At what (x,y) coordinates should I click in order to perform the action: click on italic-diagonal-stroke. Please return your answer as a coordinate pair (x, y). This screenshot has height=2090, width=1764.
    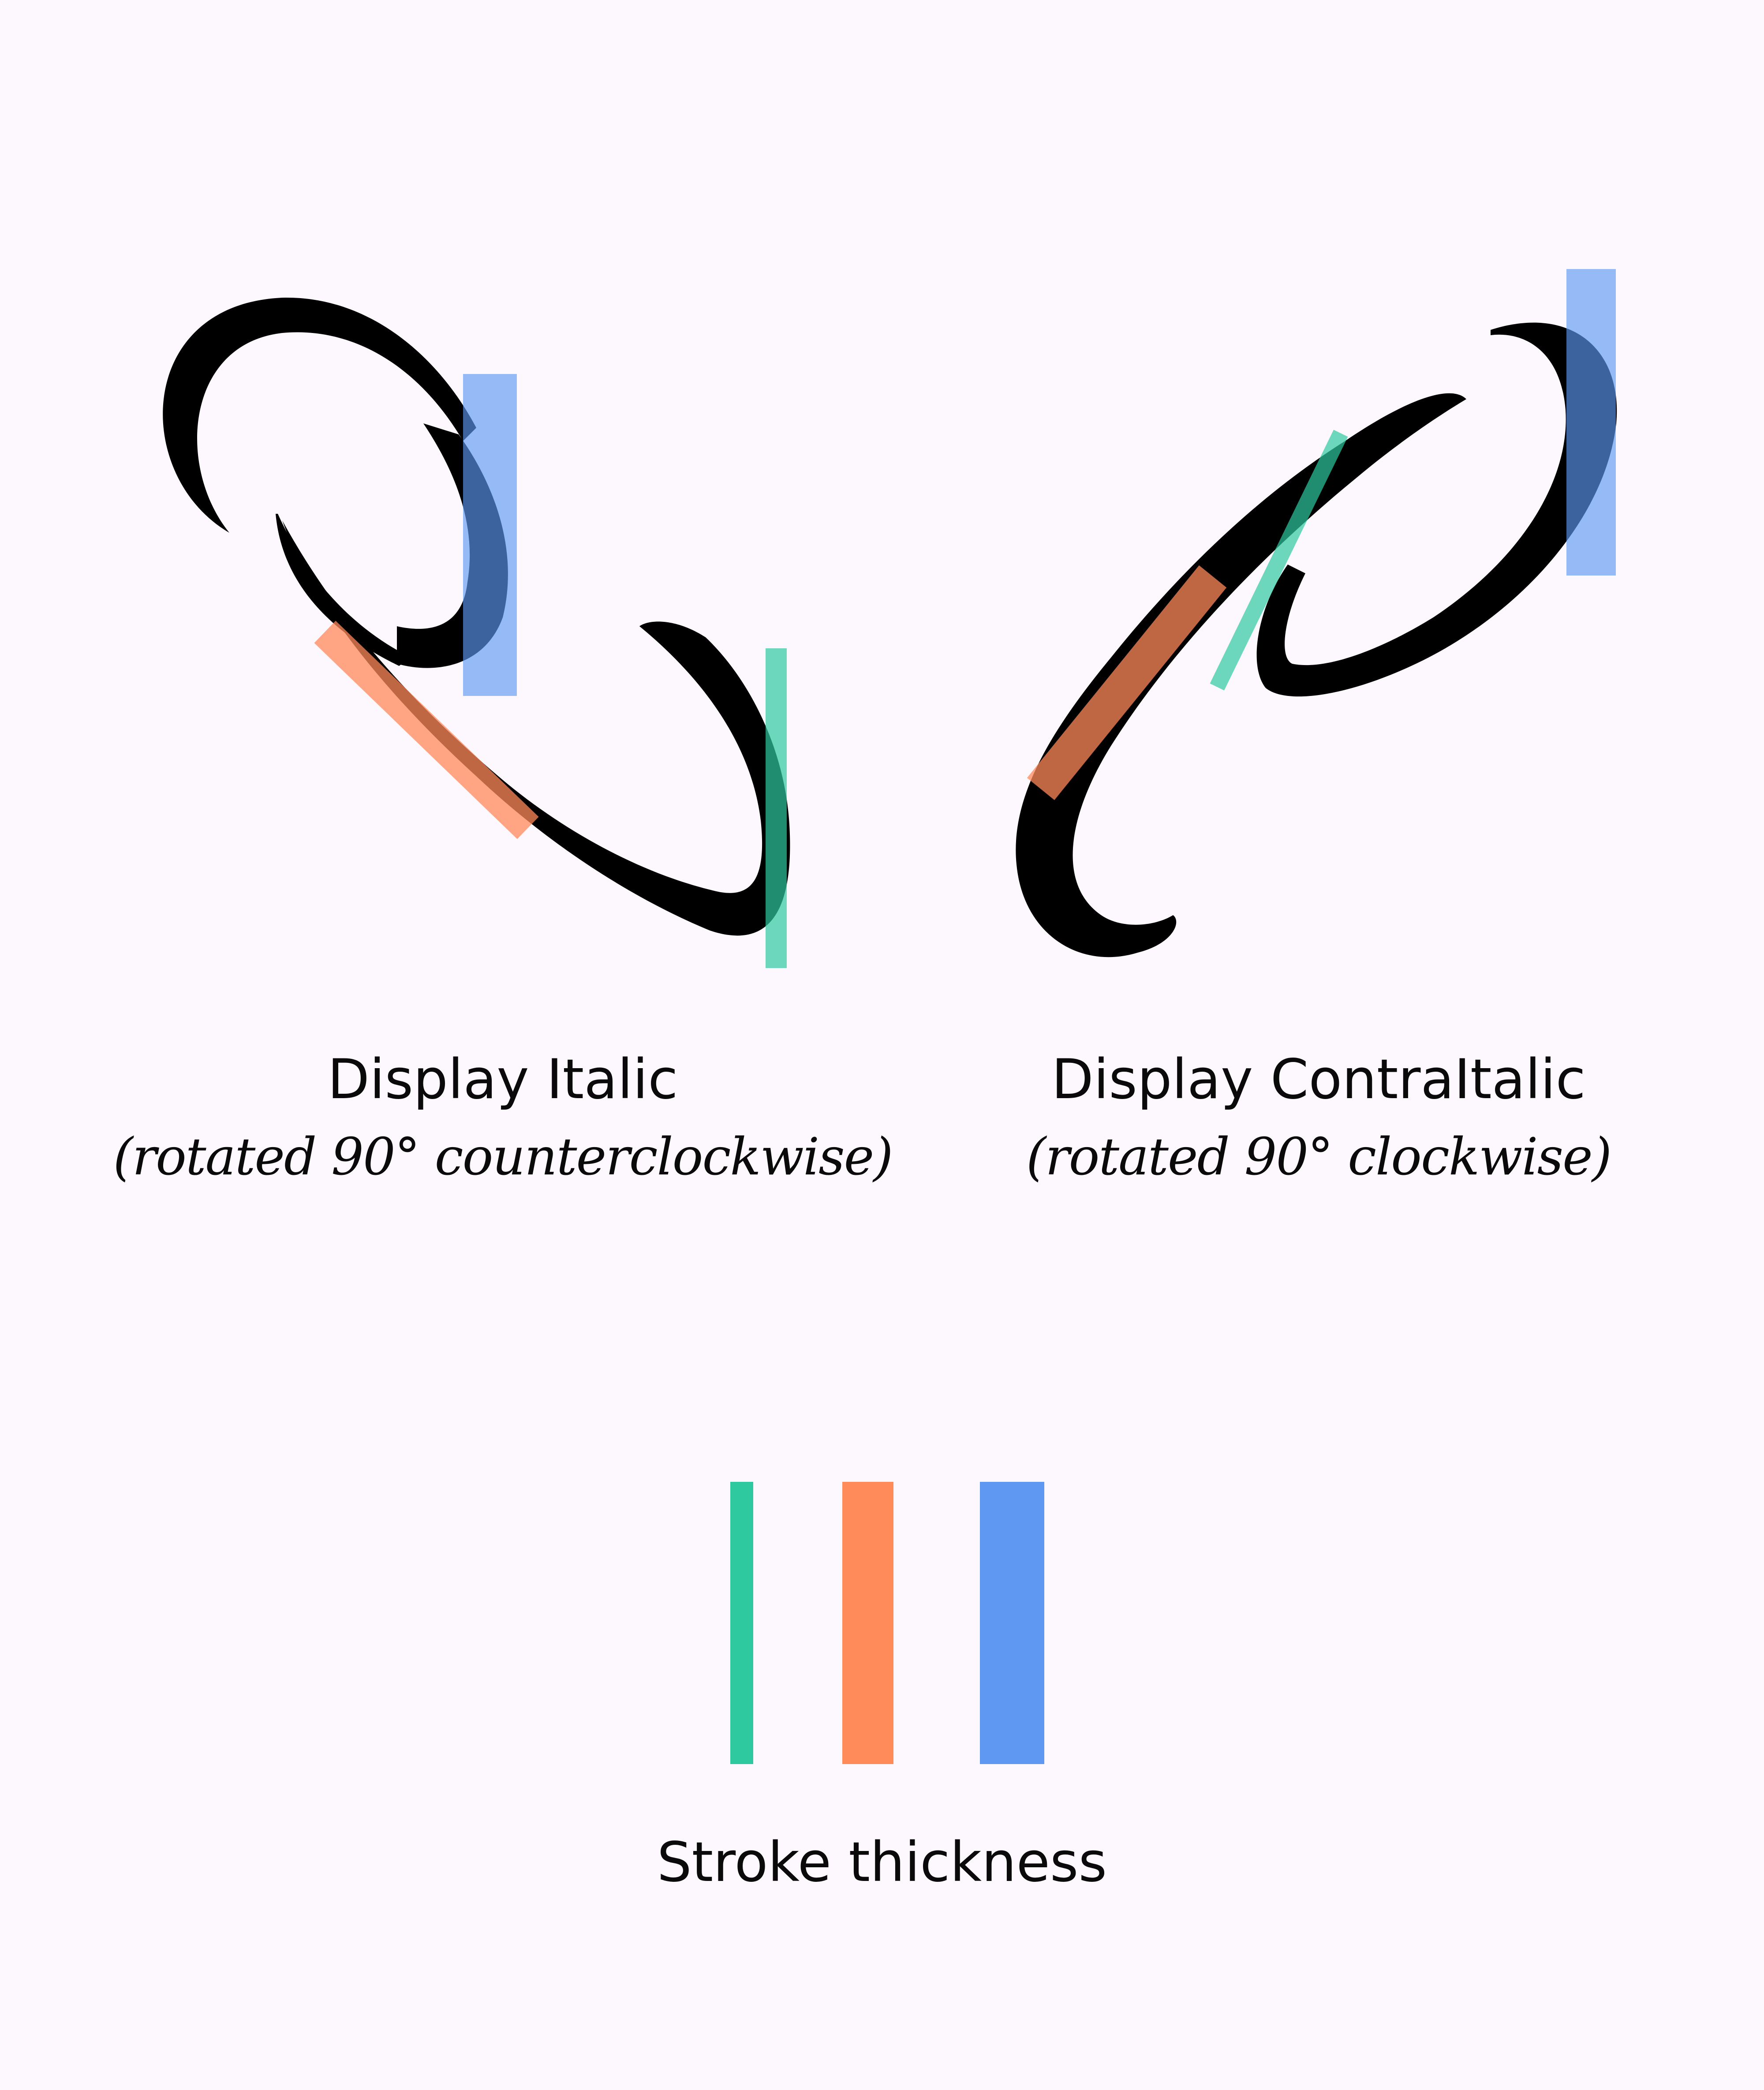
    Looking at the image, I should click on (343, 590).